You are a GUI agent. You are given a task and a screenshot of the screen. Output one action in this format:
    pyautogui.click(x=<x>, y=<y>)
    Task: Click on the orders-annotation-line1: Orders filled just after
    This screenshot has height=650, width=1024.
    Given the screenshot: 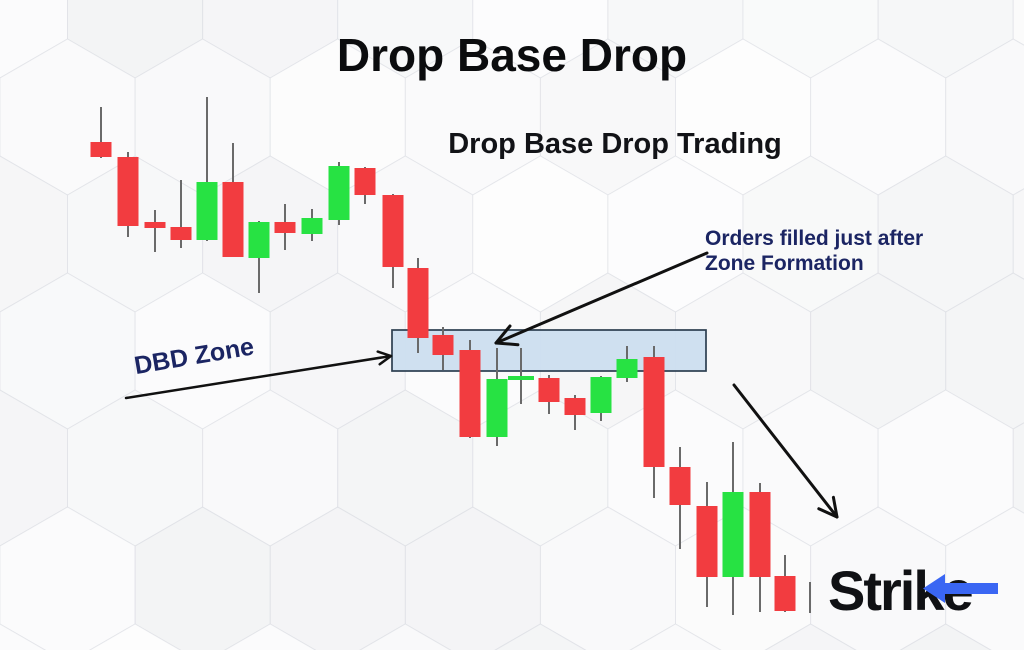 What is the action you would take?
    pyautogui.click(x=814, y=238)
    